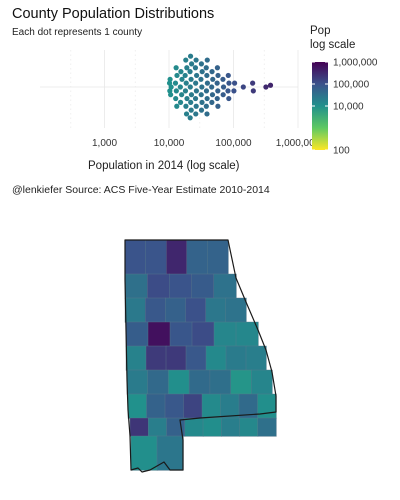 The height and width of the screenshot is (500, 400). What do you see at coordinates (348, 107) in the screenshot?
I see `legend-label: 10,000` at bounding box center [348, 107].